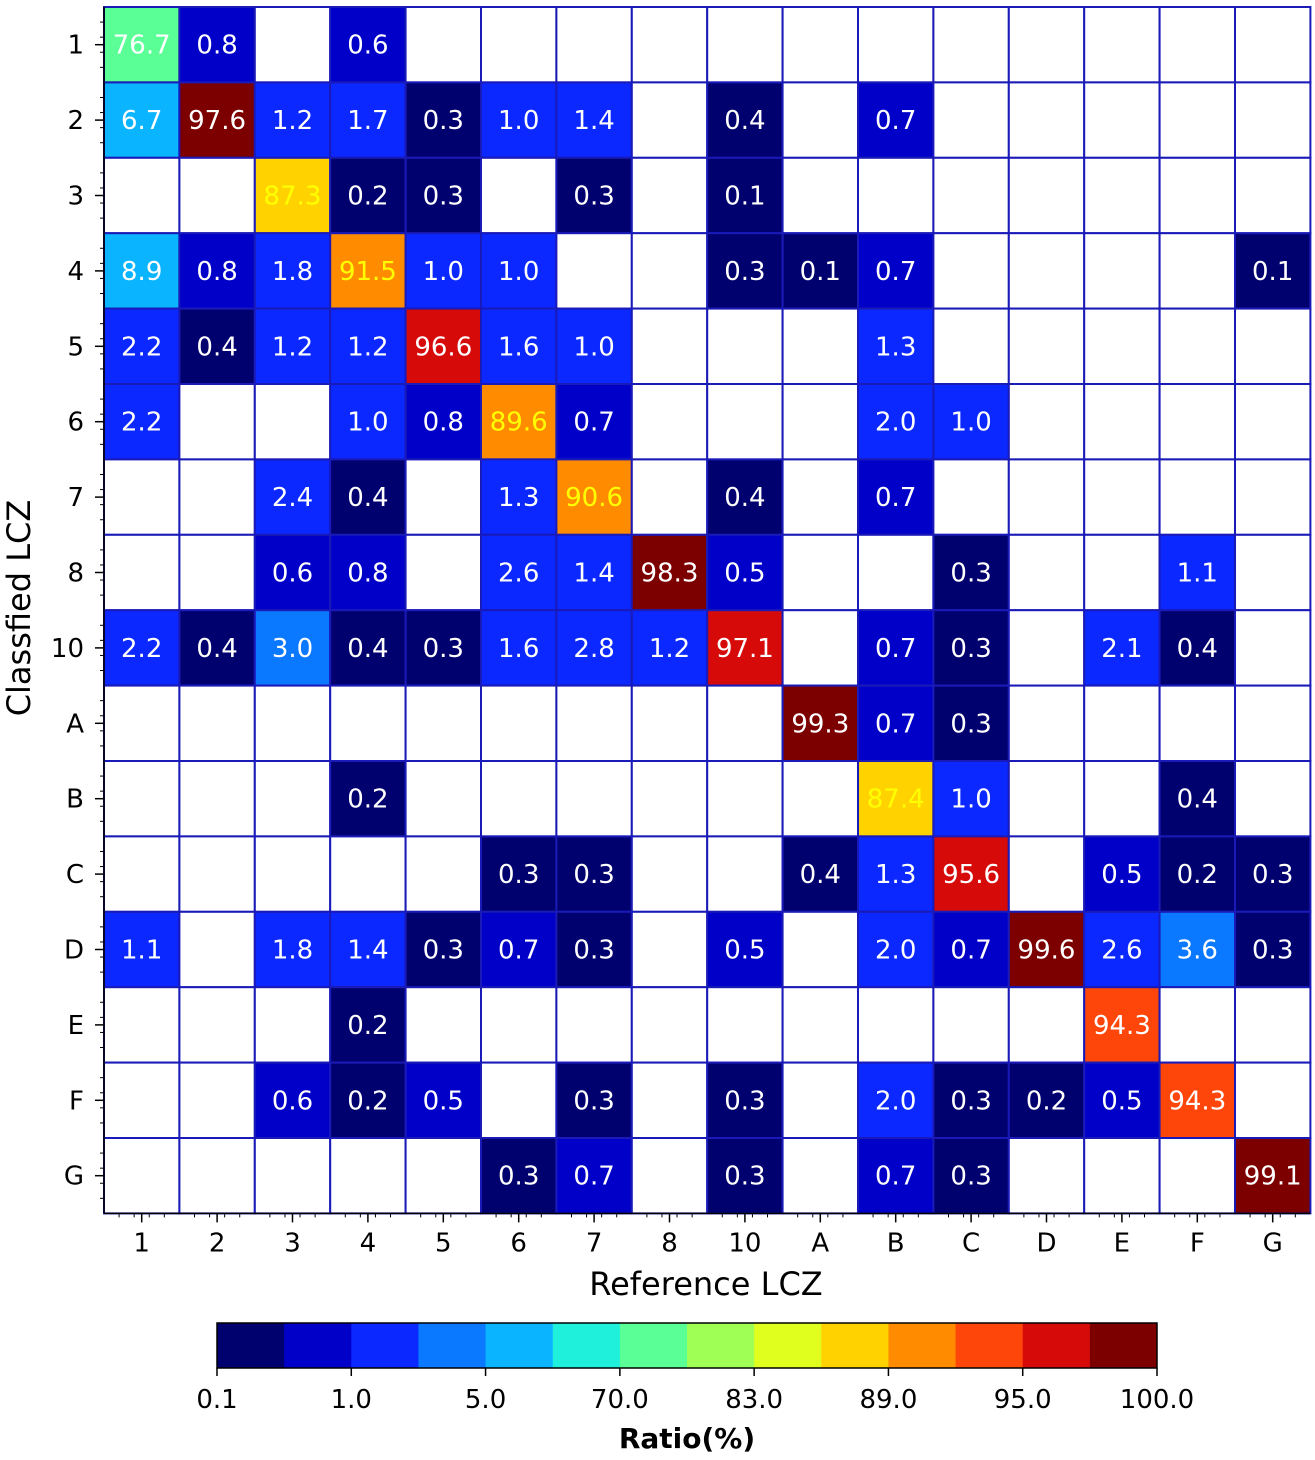  I want to click on x-axis-label: Reference LCZ, so click(705, 1284).